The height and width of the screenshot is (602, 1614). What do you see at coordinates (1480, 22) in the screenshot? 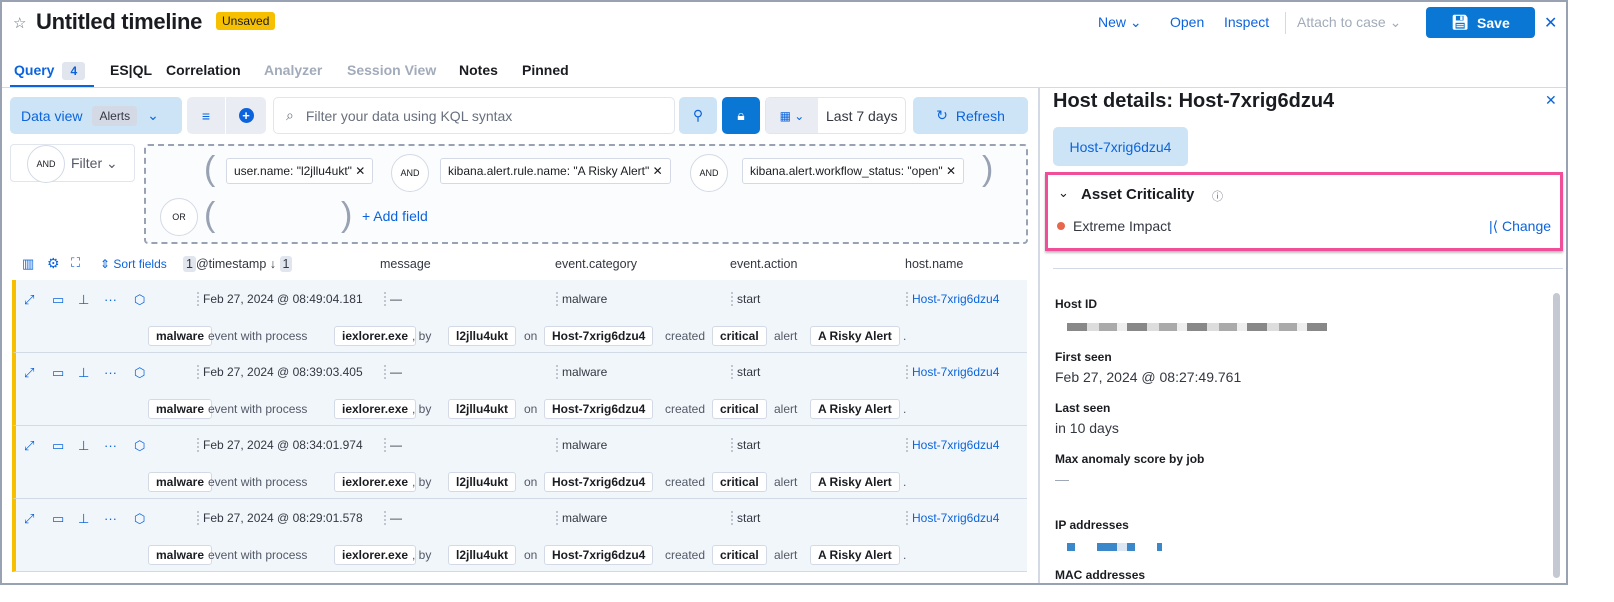
I see `save-button: 💾︎ Save` at bounding box center [1480, 22].